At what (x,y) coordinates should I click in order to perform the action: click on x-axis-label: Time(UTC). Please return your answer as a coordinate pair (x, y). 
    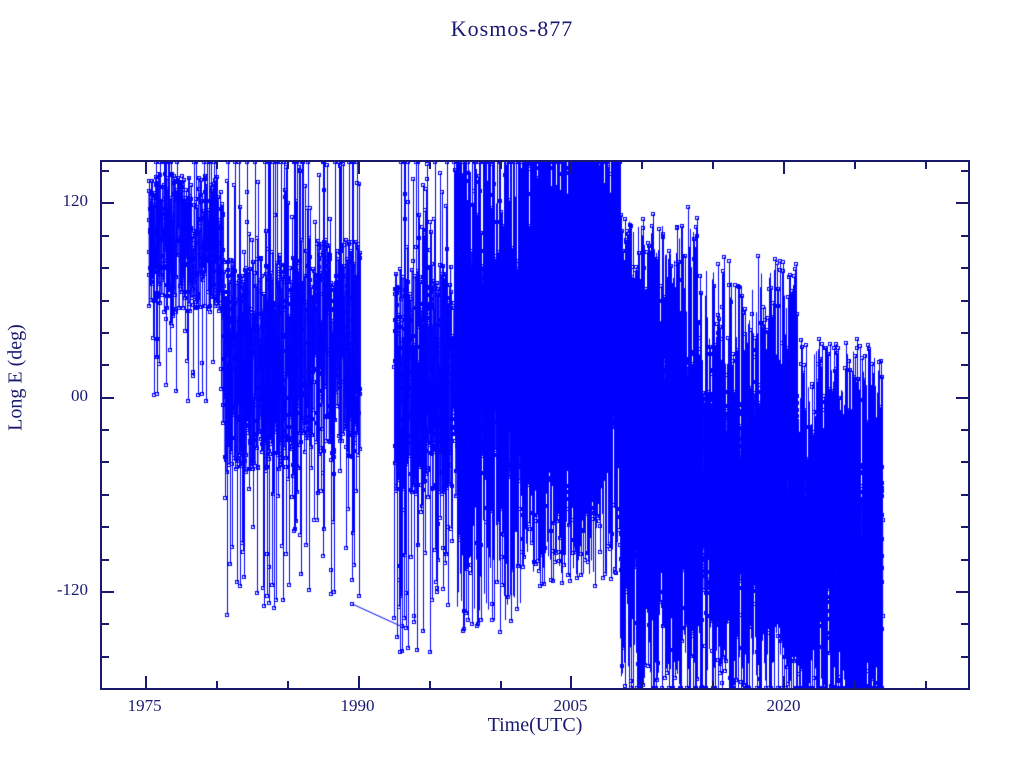
    Looking at the image, I should click on (535, 725).